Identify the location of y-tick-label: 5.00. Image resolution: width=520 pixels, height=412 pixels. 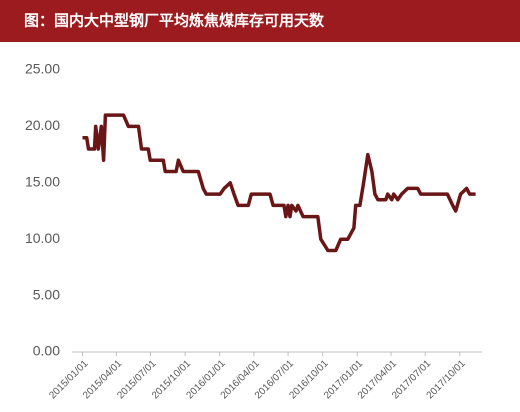
(46, 294).